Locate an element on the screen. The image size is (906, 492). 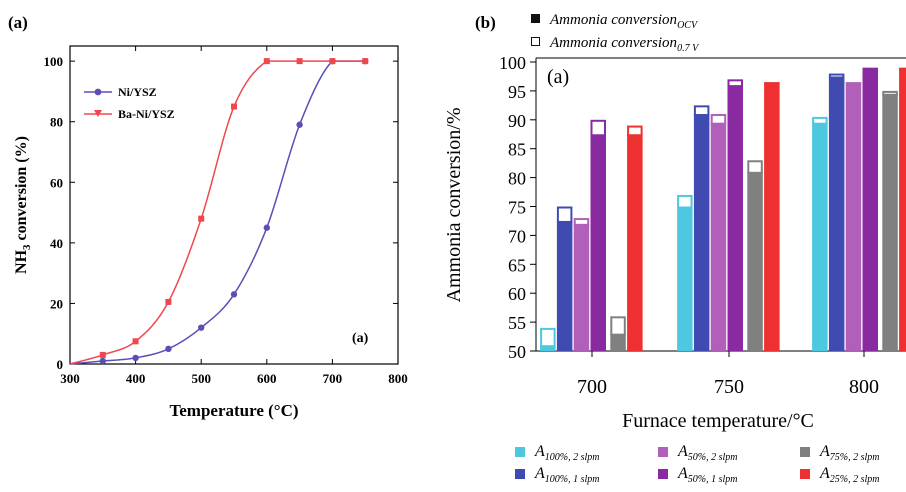
legend-swatch-100-2-slpm is located at coordinates (520, 452).